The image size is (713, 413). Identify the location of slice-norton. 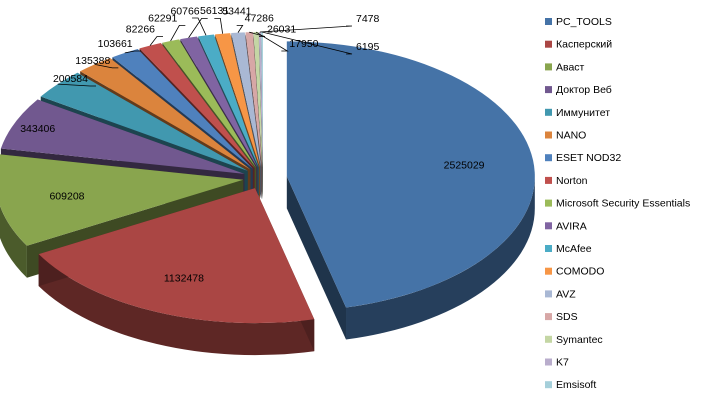
(197, 106).